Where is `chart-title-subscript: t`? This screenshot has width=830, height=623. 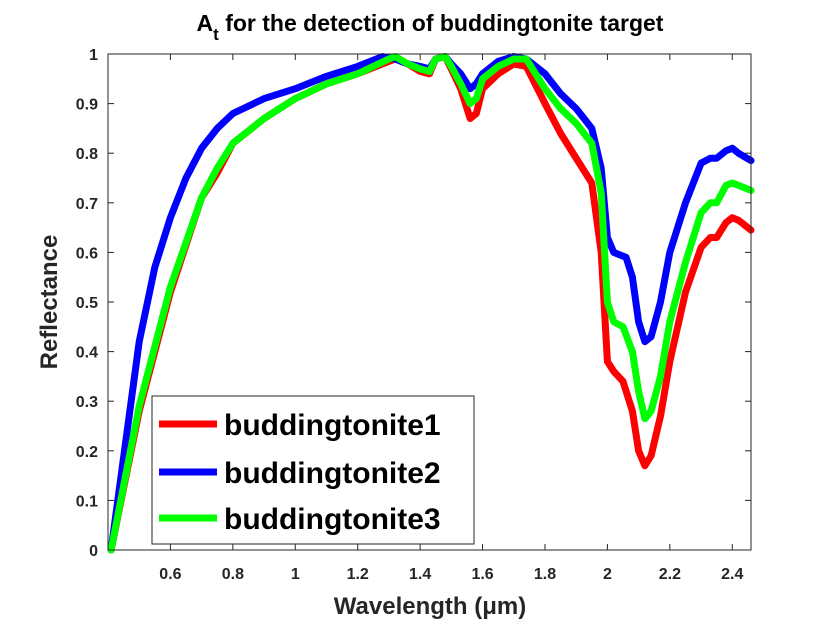
chart-title-subscript: t is located at coordinates (216, 34).